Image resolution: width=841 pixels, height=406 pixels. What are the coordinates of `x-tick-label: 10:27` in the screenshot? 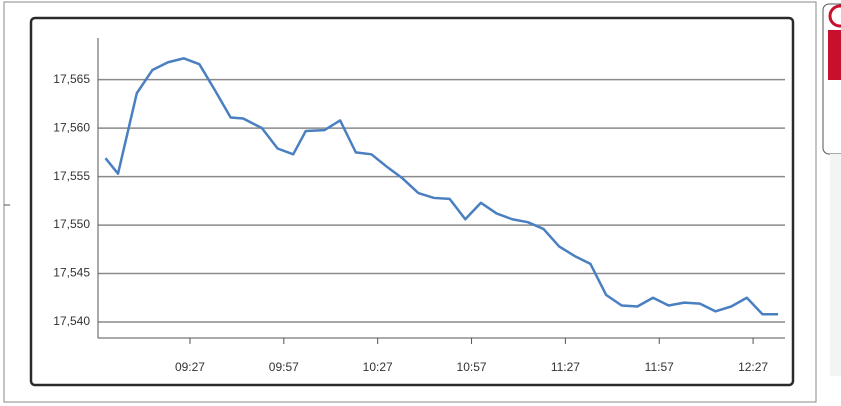 It's located at (378, 367).